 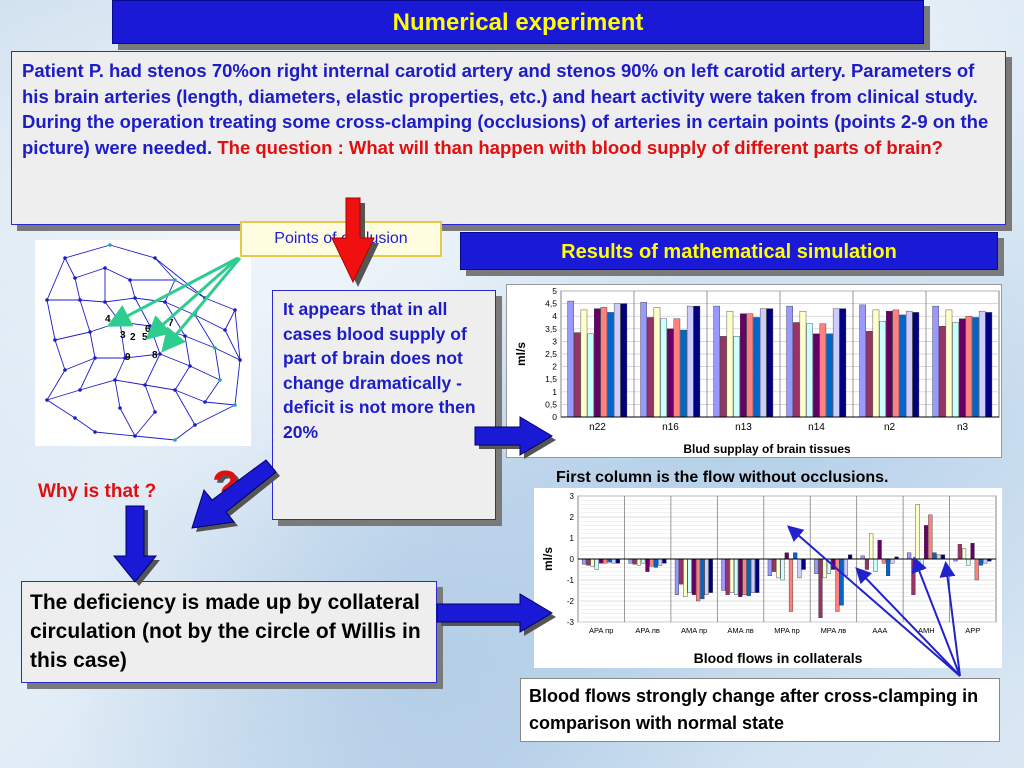 What do you see at coordinates (554, 392) in the screenshot?
I see `y-tick-label: 1` at bounding box center [554, 392].